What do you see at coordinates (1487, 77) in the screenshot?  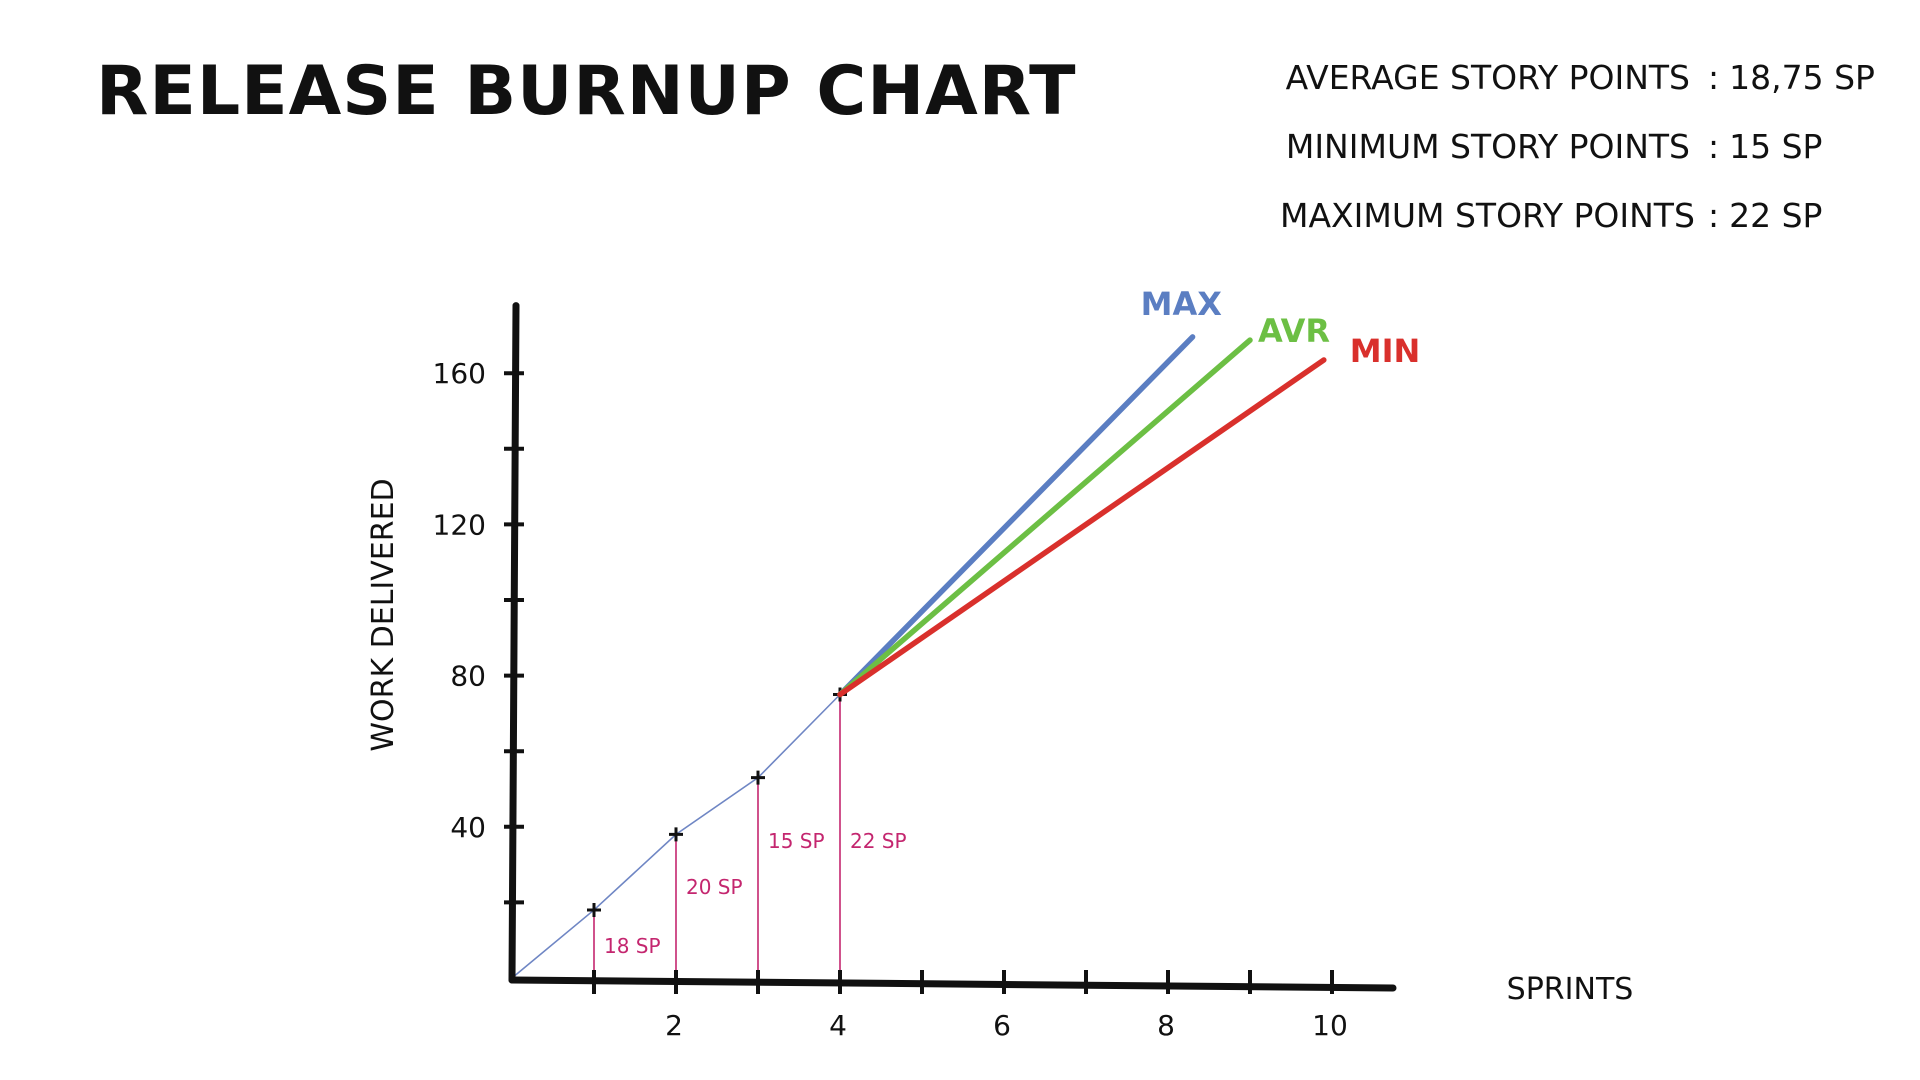 I see `stat-label: AVERAGE STORY POINTS` at bounding box center [1487, 77].